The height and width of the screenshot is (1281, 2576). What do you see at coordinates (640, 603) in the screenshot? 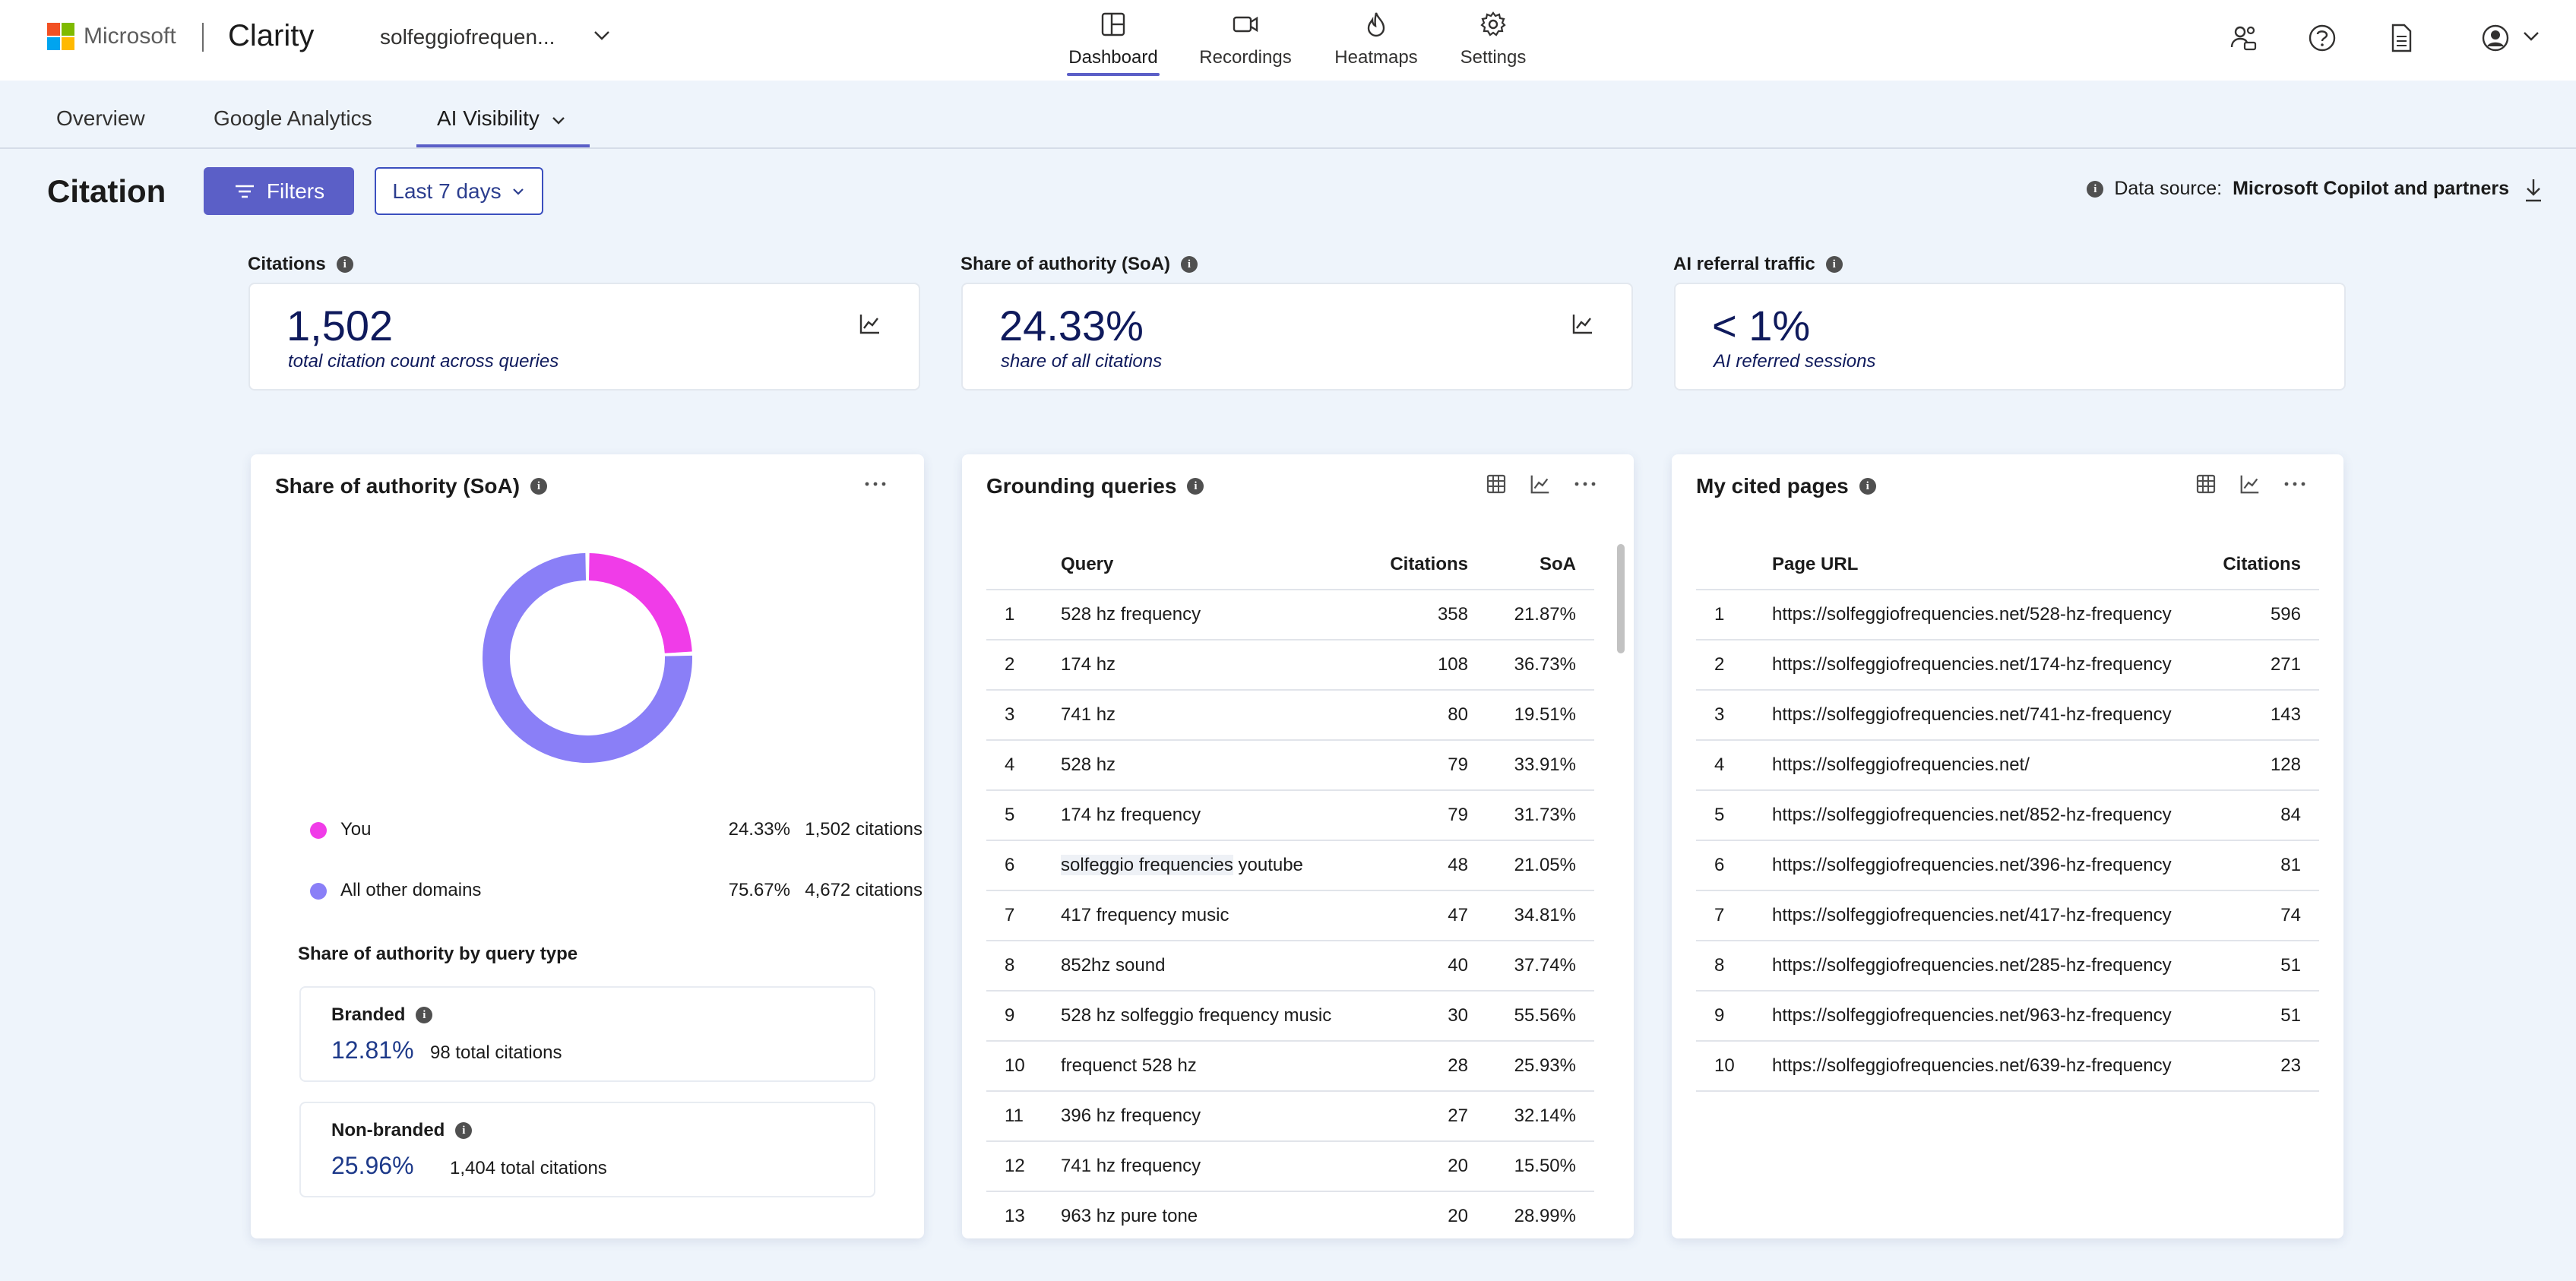
I see `donut-slice-you` at bounding box center [640, 603].